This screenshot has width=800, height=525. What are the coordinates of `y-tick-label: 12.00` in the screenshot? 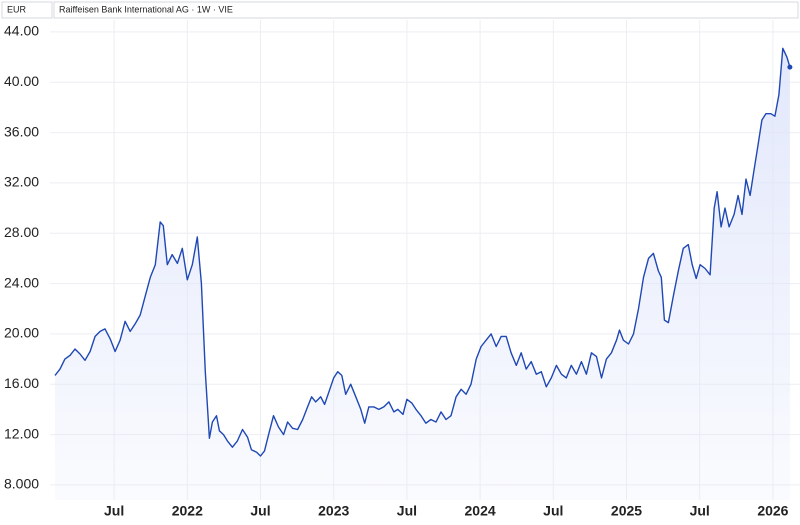 It's located at (21, 433).